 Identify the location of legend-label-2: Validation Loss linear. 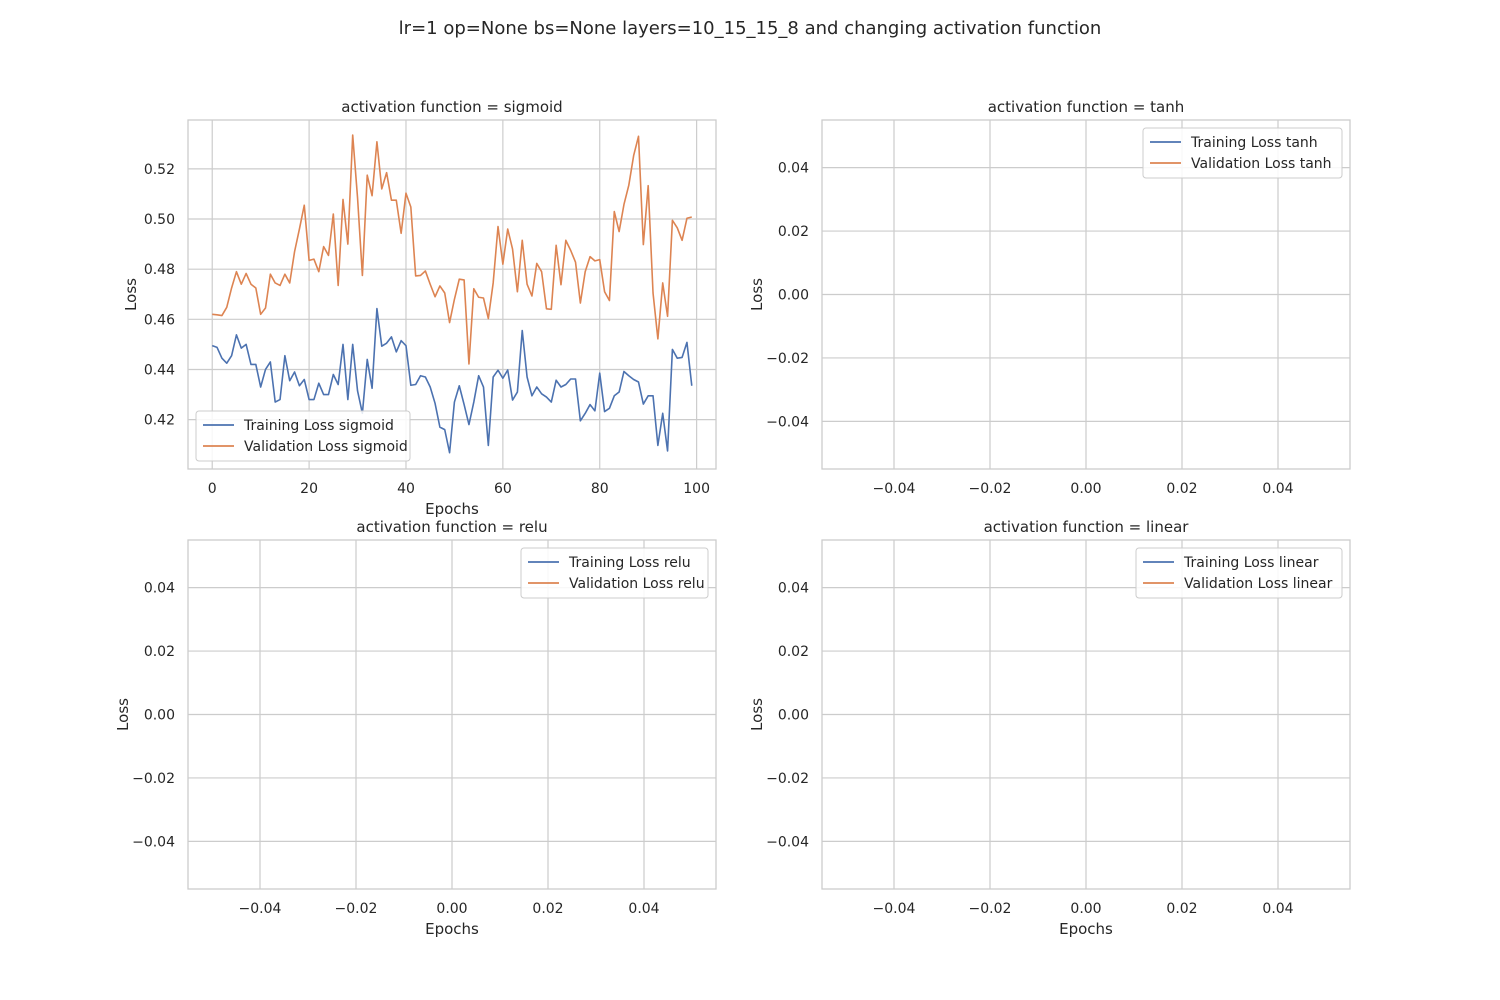
(1258, 584).